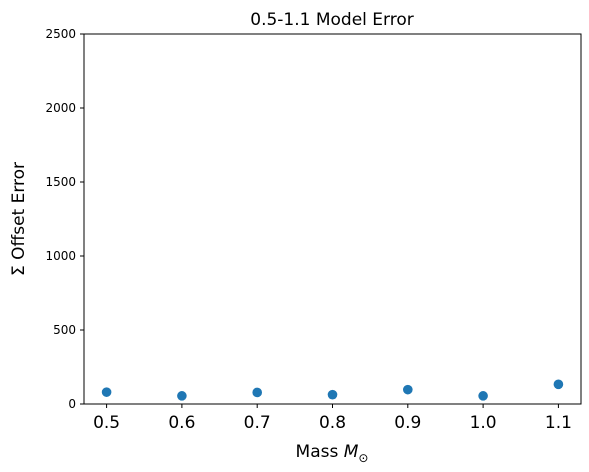 Image resolution: width=589 pixels, height=472 pixels. What do you see at coordinates (181, 423) in the screenshot?
I see `x-tick-label: 0.6` at bounding box center [181, 423].